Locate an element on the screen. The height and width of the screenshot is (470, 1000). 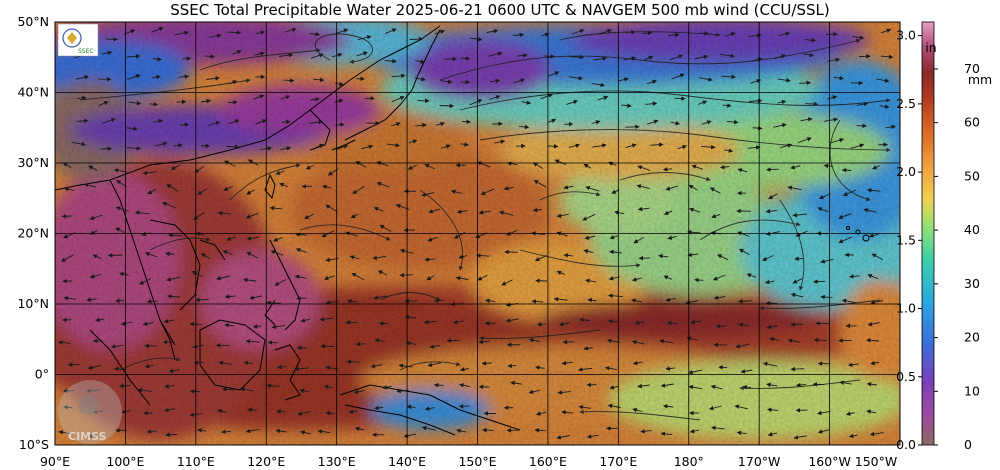
colorbar-gradient is located at coordinates (928, 233).